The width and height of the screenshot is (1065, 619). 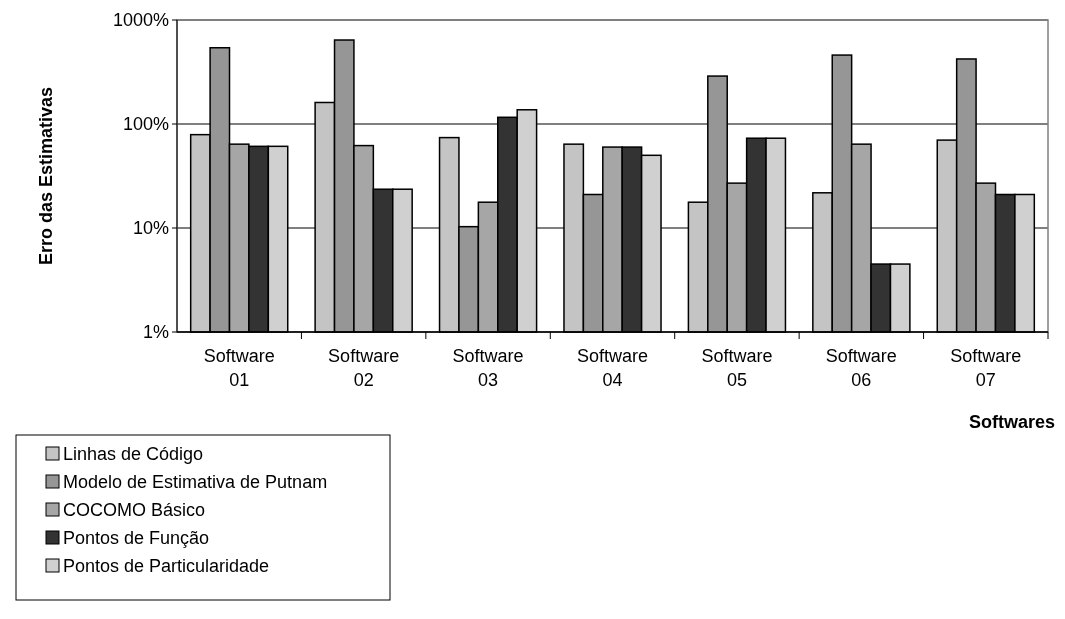 I want to click on y-tick-label: 1%, so click(x=155, y=332).